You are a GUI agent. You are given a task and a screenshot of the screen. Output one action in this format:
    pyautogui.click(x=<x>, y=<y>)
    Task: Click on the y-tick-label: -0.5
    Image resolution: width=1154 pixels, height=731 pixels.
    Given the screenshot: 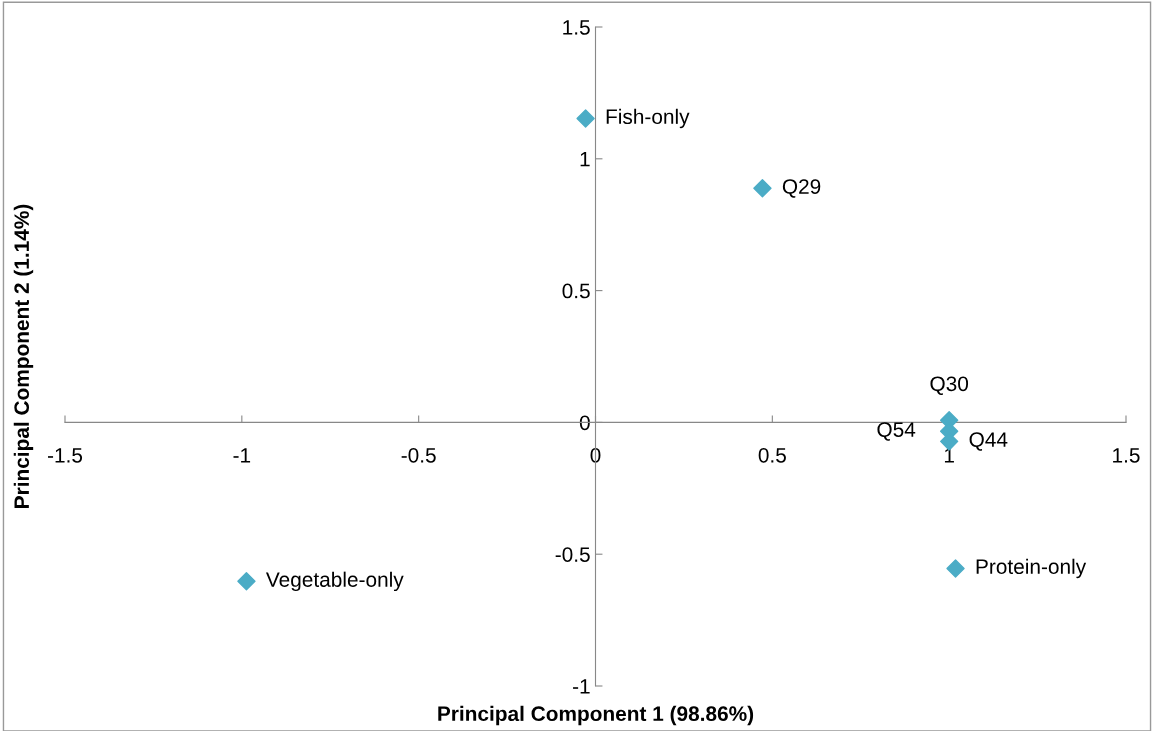 What is the action you would take?
    pyautogui.click(x=572, y=554)
    